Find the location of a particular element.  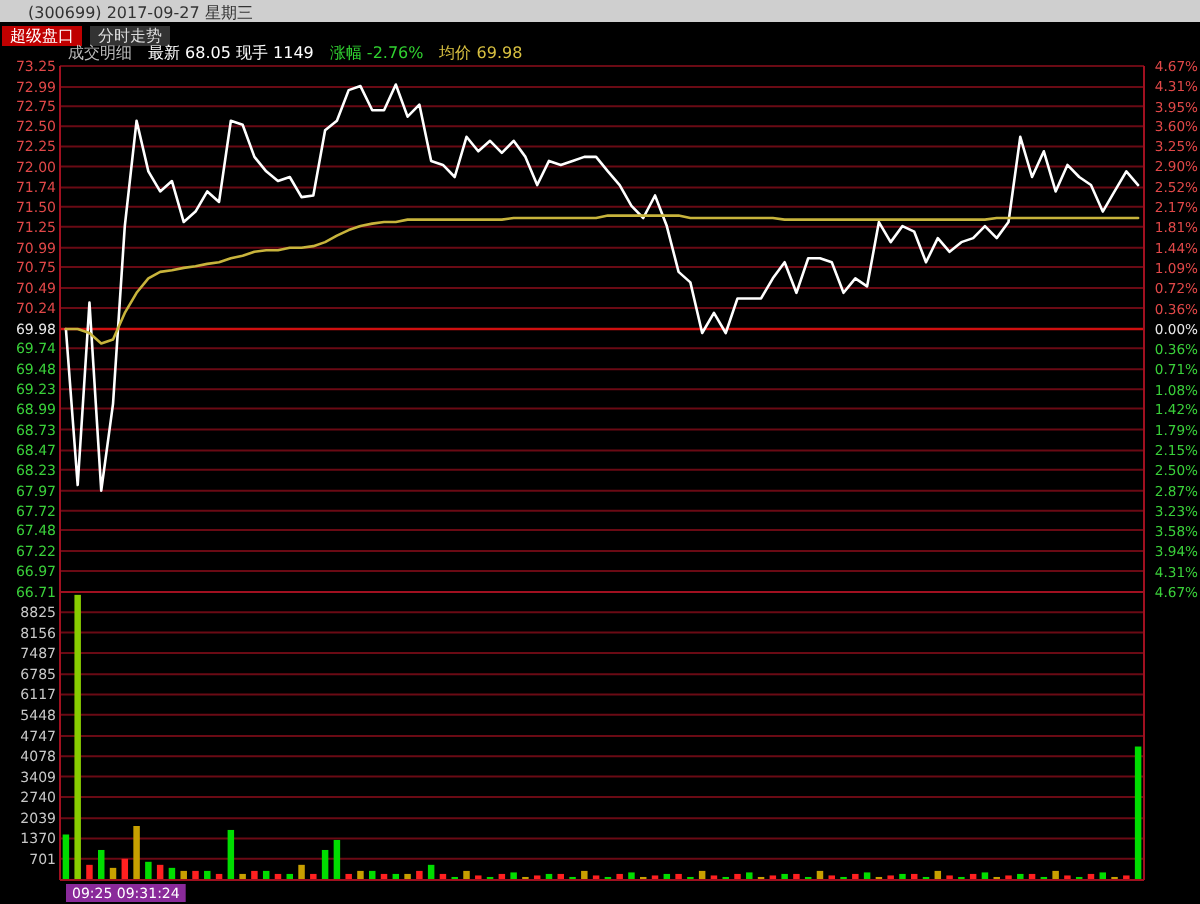

text: 均价 69.98 is located at coordinates (480, 53).